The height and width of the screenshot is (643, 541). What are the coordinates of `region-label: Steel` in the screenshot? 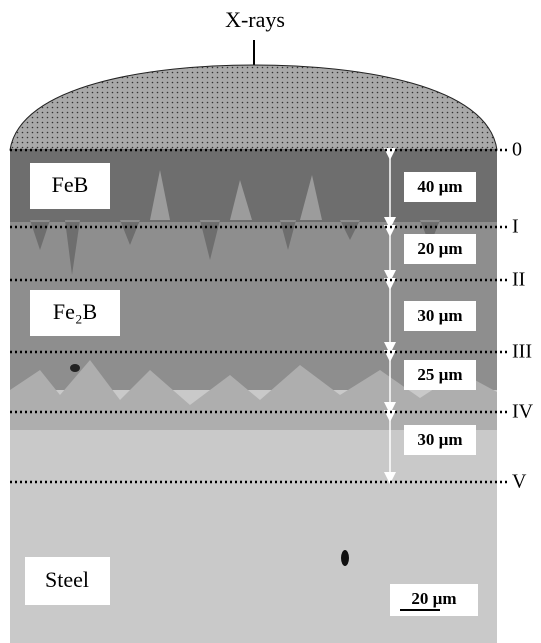 It's located at (67, 579).